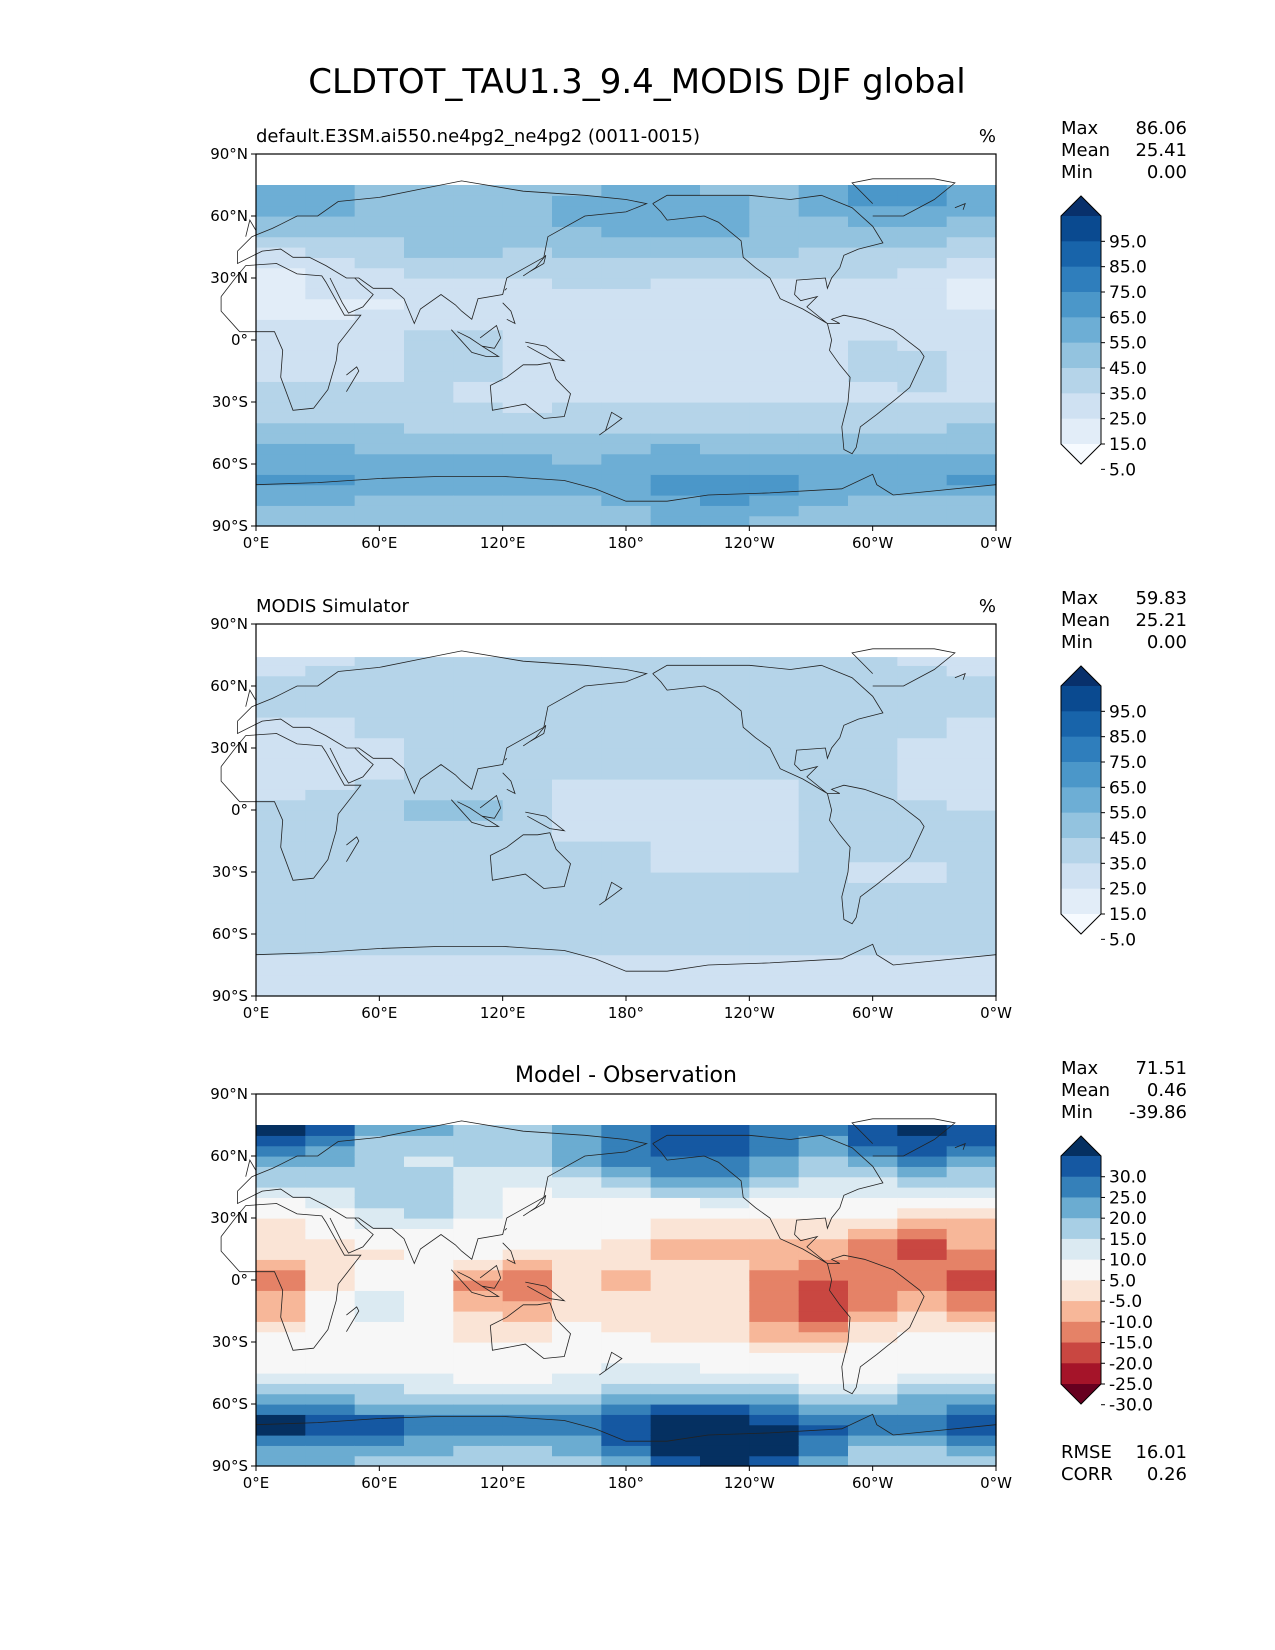 This screenshot has height=1650, width=1275. What do you see at coordinates (1128, 394) in the screenshot?
I see `colorbar-tick-label: 35.0` at bounding box center [1128, 394].